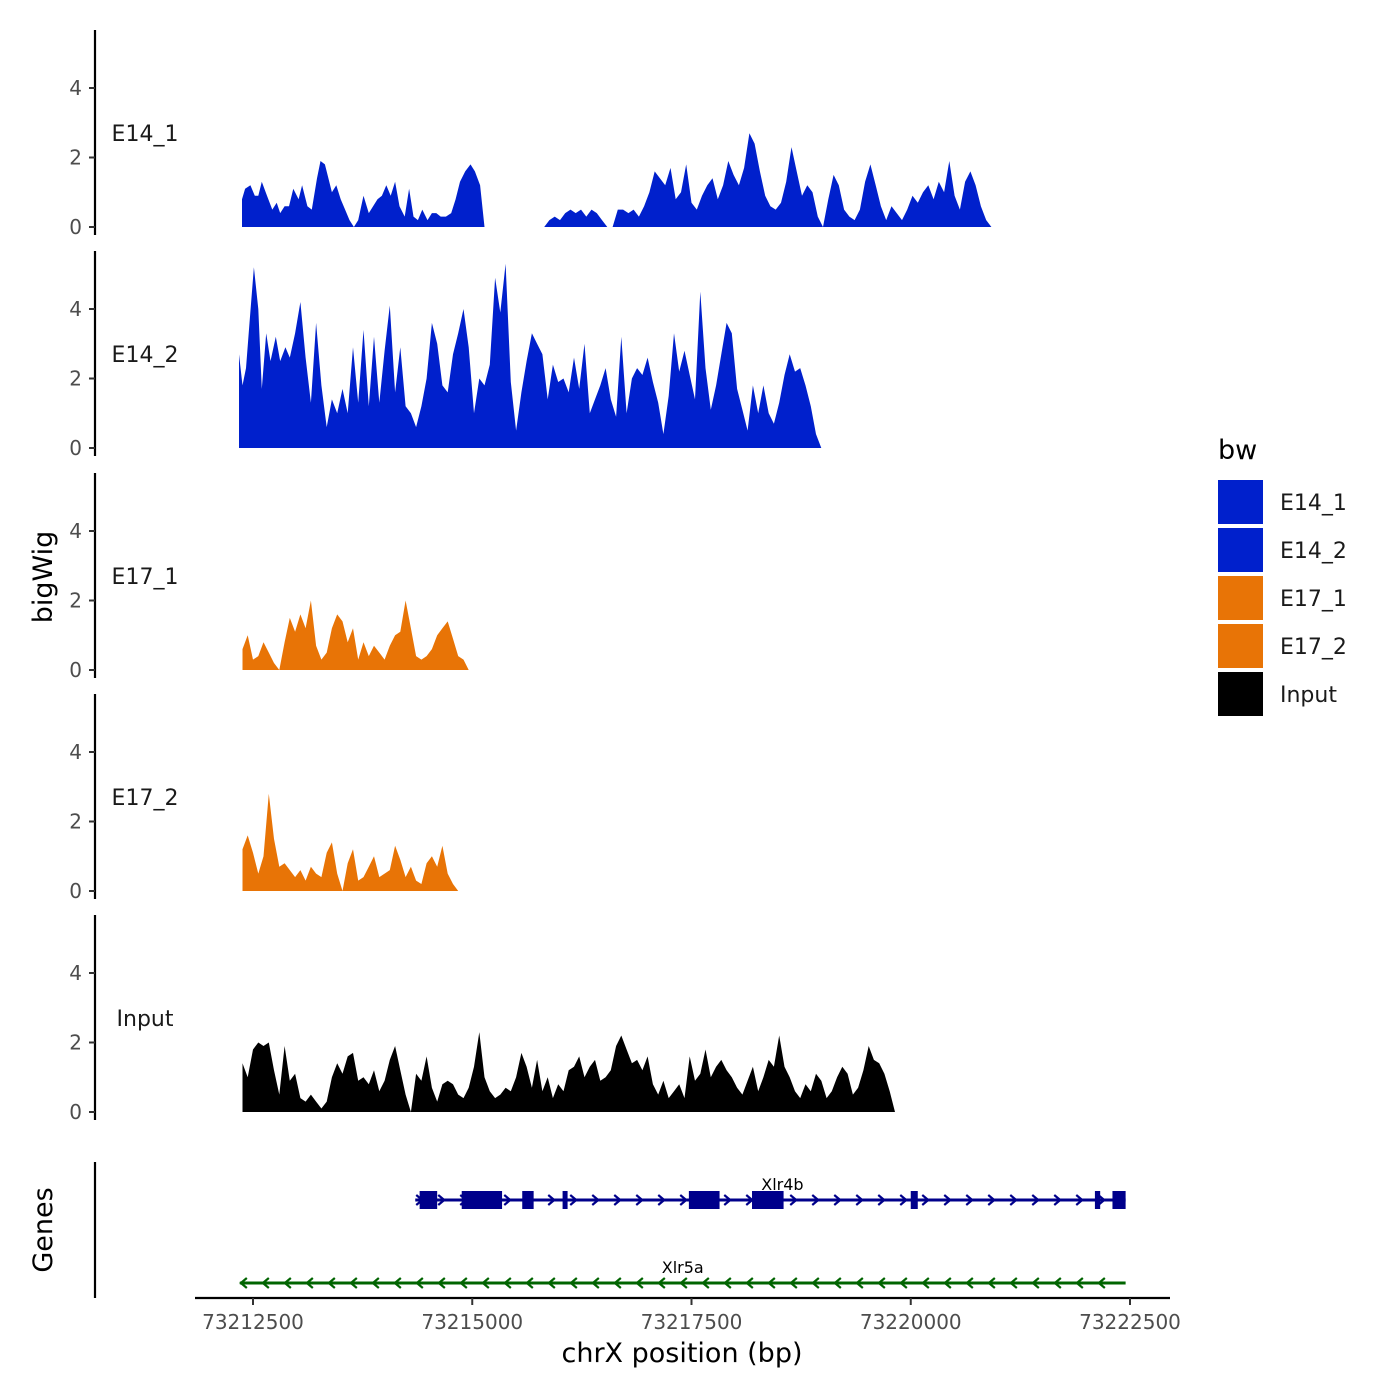  Describe the element at coordinates (75, 670) in the screenshot. I see `y-tick-label-E17_1-0: 0` at that location.